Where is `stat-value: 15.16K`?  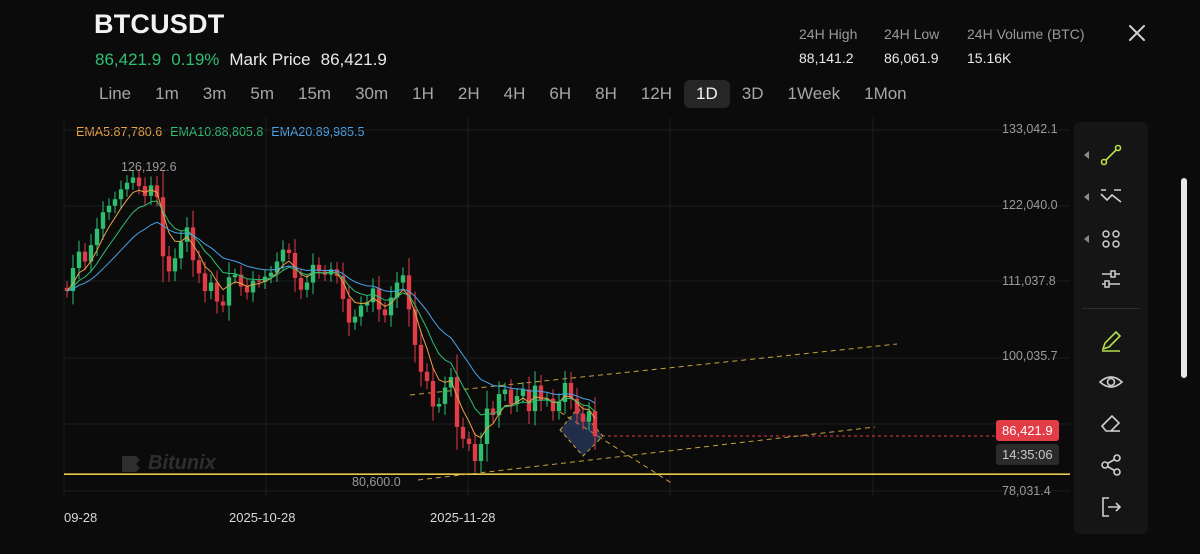
stat-value: 15.16K is located at coordinates (989, 58).